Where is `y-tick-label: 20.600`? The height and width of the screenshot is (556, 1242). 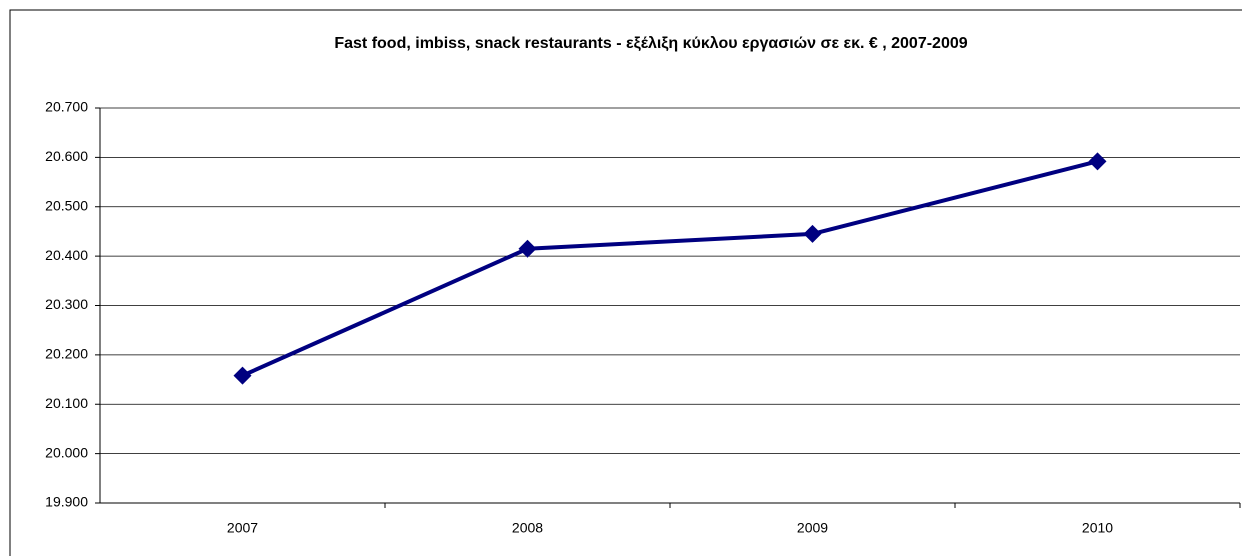 y-tick-label: 20.600 is located at coordinates (66, 156).